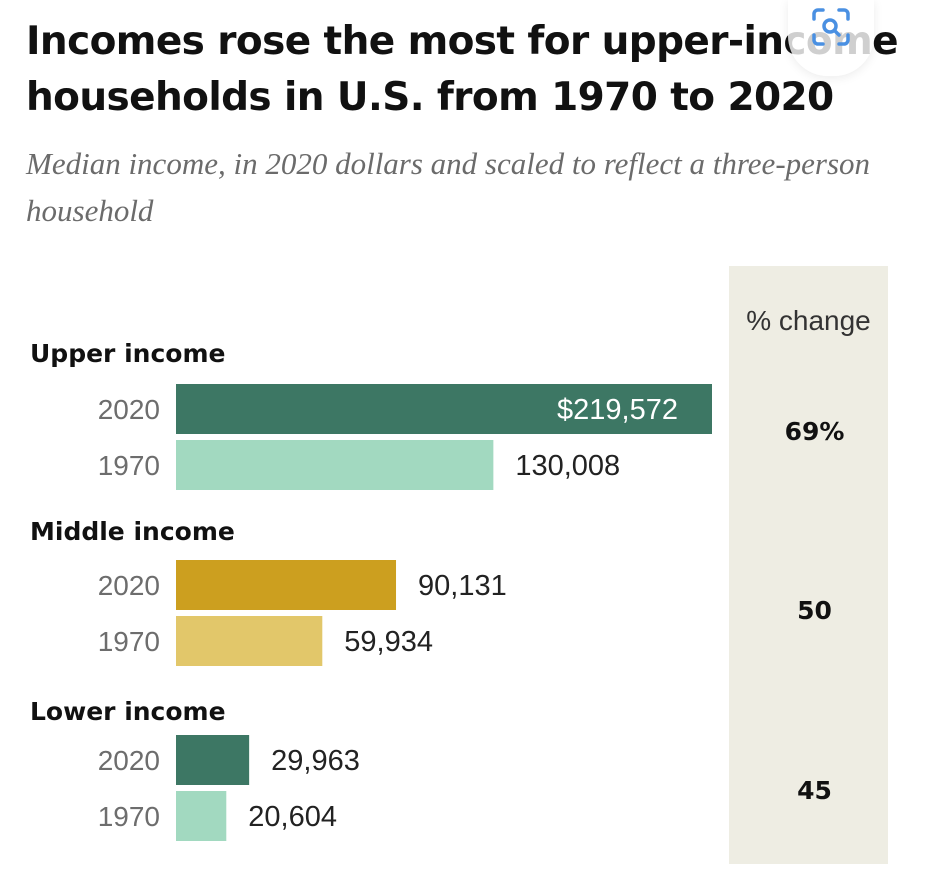 The height and width of the screenshot is (889, 939). Describe the element at coordinates (567, 466) in the screenshot. I see `value-label: 130,008` at that location.